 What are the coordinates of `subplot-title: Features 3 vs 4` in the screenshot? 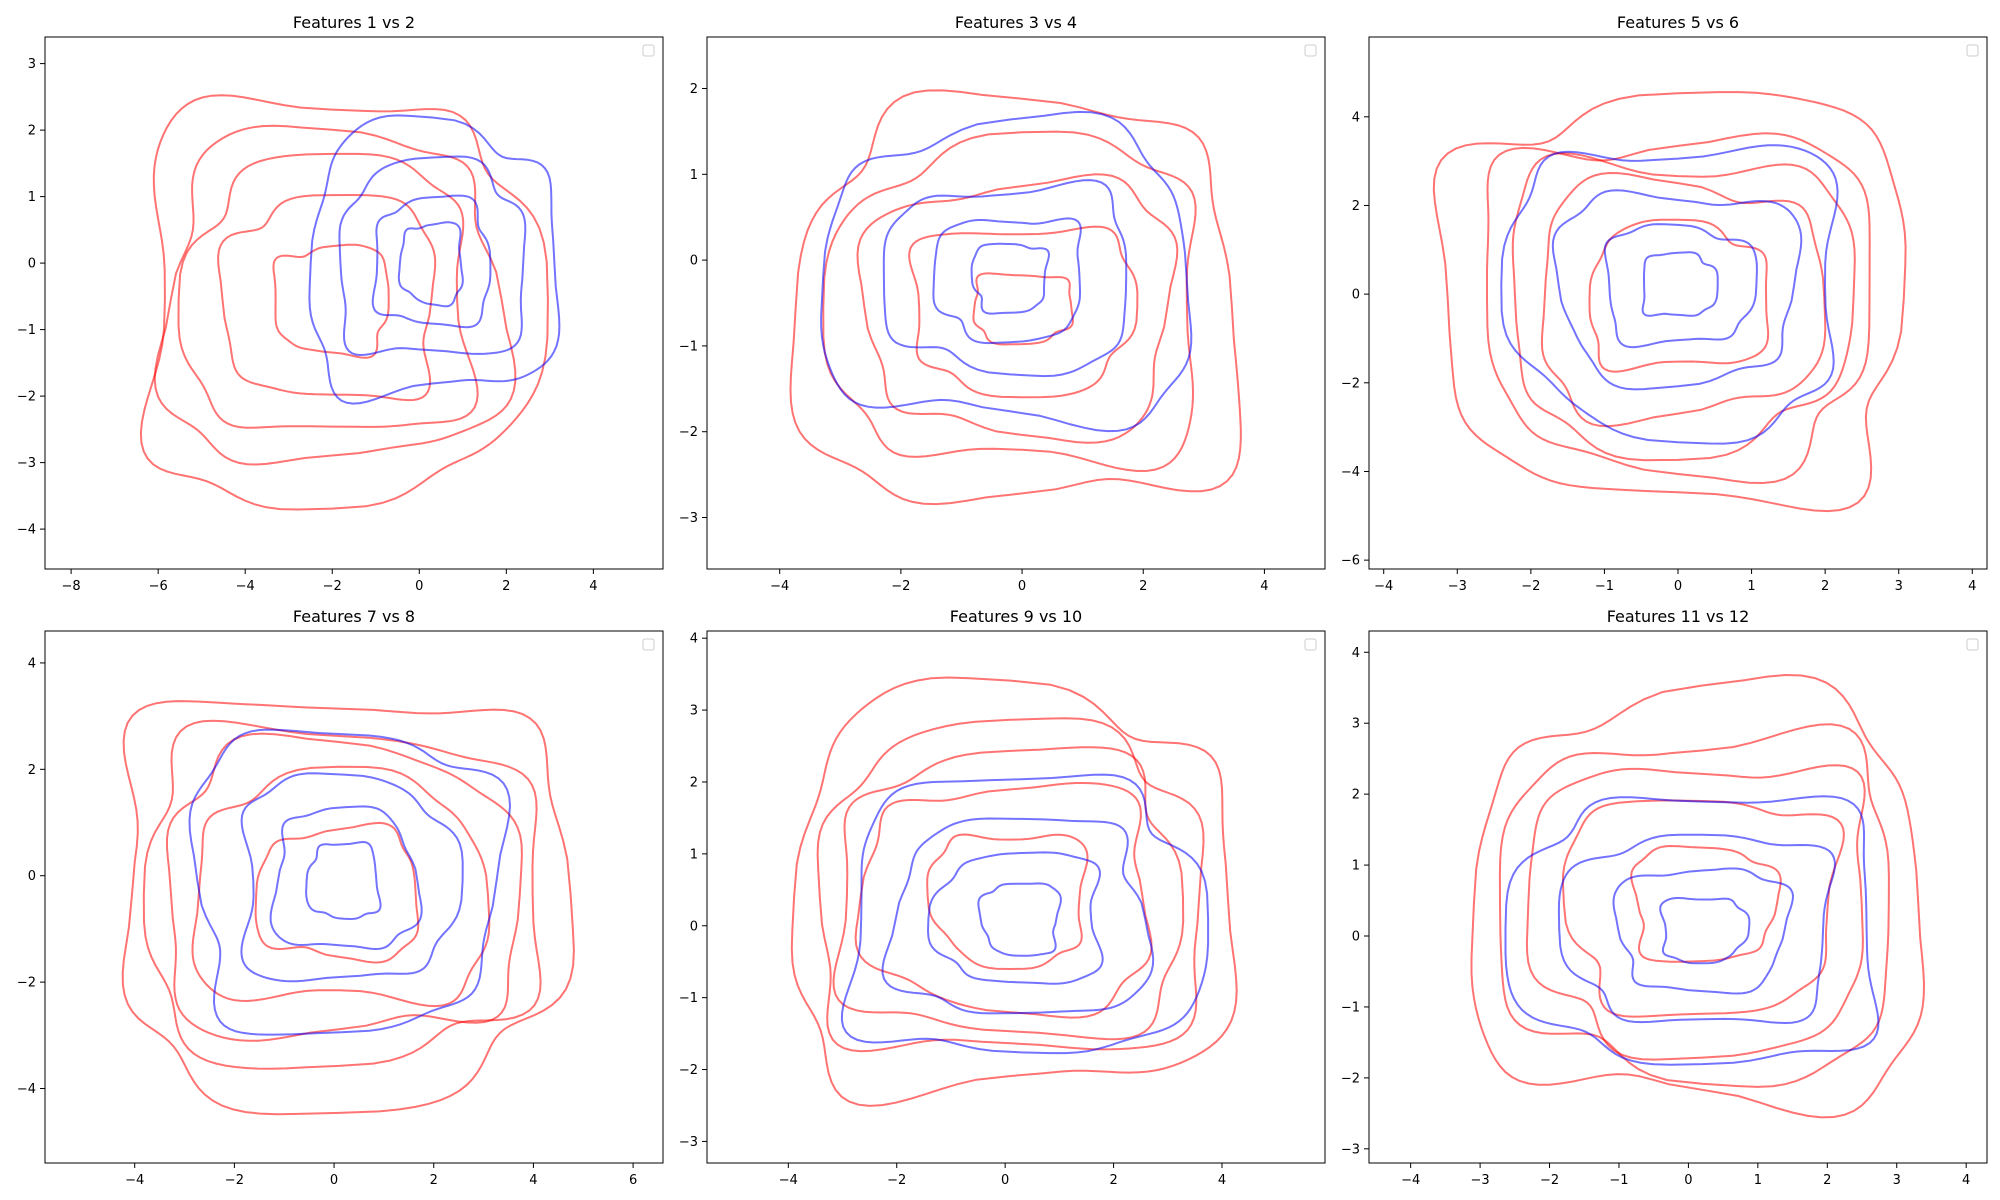 It's located at (1016, 22).